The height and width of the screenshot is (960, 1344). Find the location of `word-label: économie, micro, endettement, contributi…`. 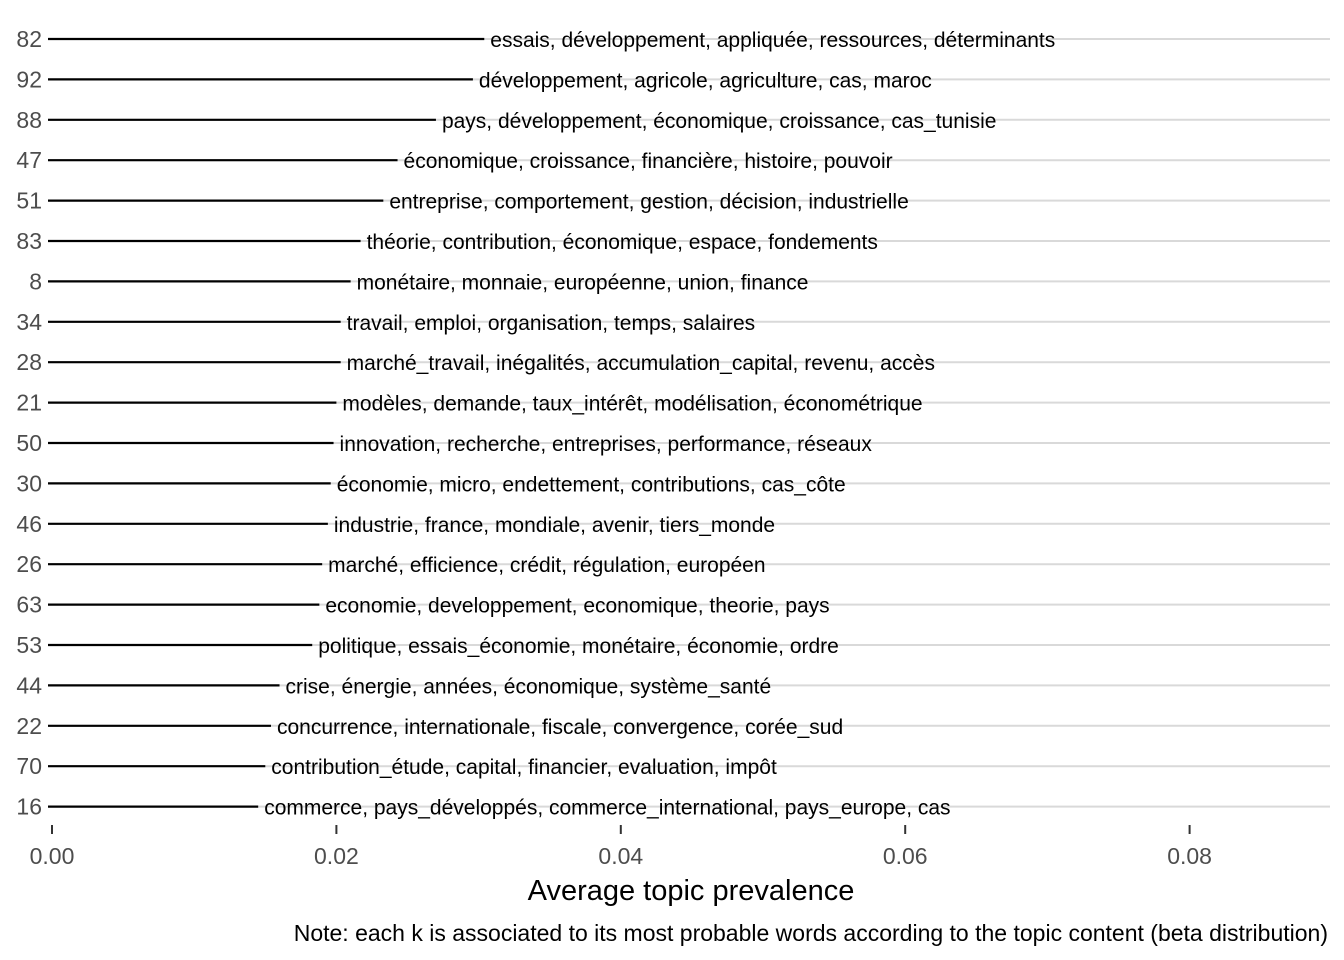

word-label: économie, micro, endettement, contributi… is located at coordinates (591, 484).